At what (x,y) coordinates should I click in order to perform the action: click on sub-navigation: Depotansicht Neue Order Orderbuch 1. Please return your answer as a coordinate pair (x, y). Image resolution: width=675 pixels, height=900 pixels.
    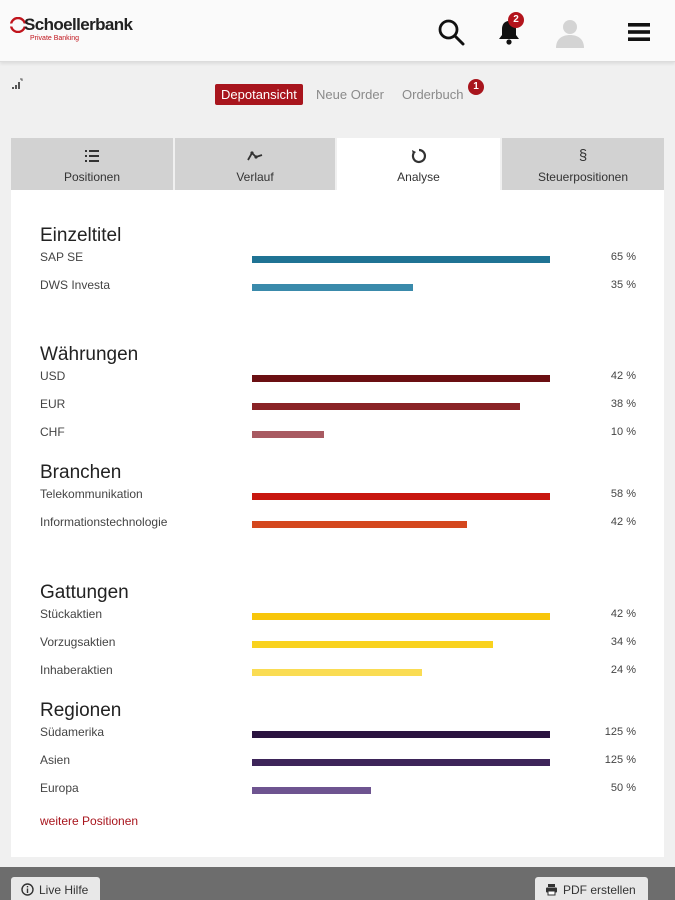
    Looking at the image, I should click on (337, 92).